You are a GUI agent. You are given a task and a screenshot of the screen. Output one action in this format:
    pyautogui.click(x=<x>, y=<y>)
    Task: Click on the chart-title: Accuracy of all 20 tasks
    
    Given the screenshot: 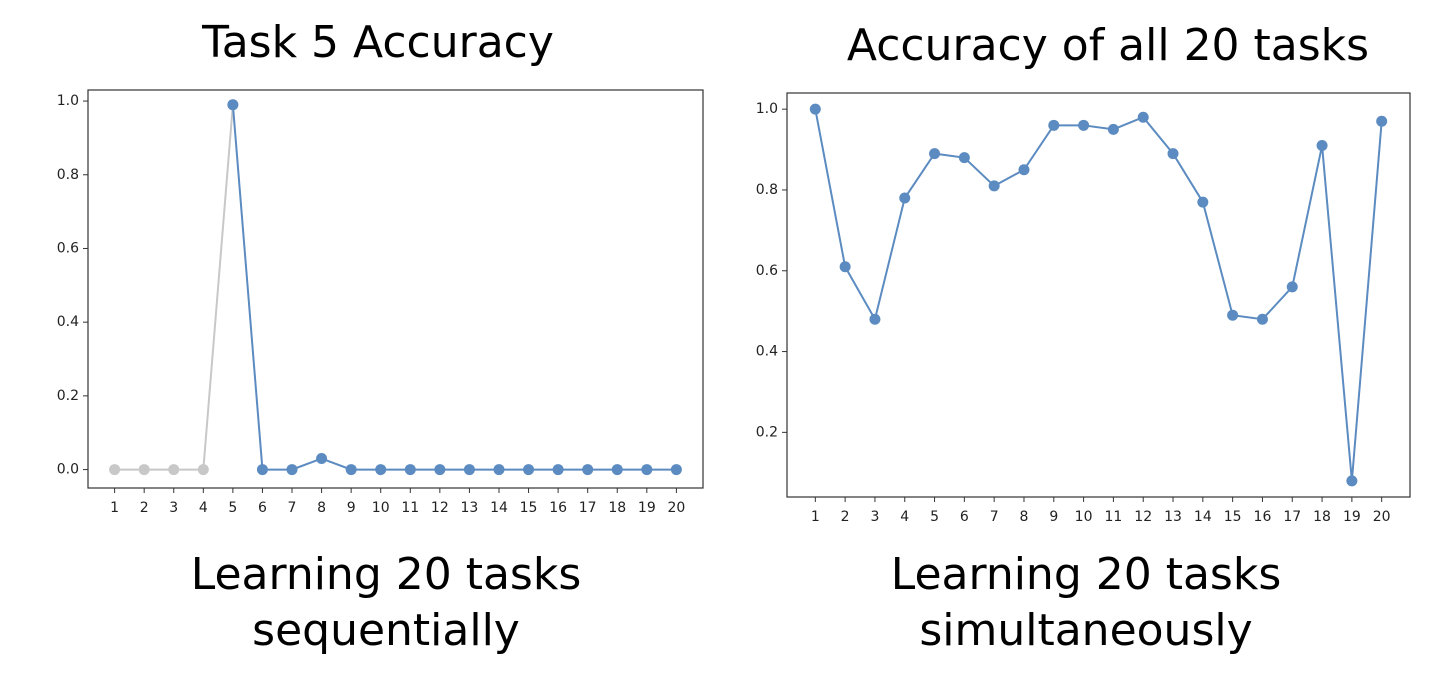 What is the action you would take?
    pyautogui.click(x=1108, y=45)
    